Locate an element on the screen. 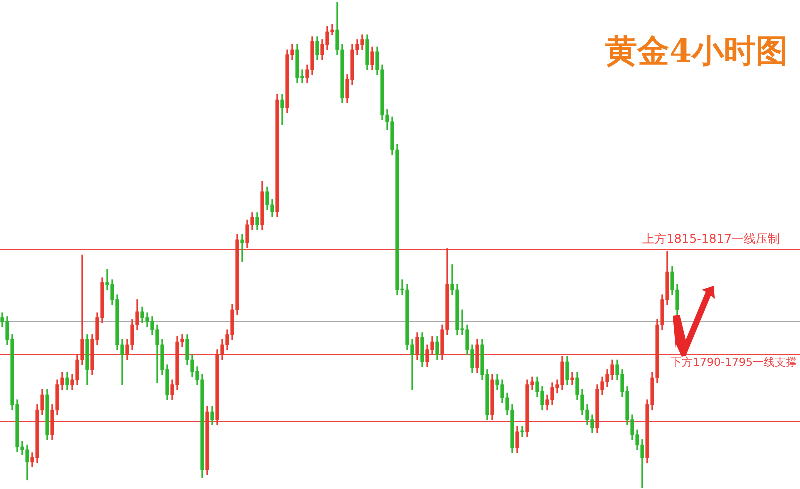  text: 黄金4小时图 is located at coordinates (697, 51).